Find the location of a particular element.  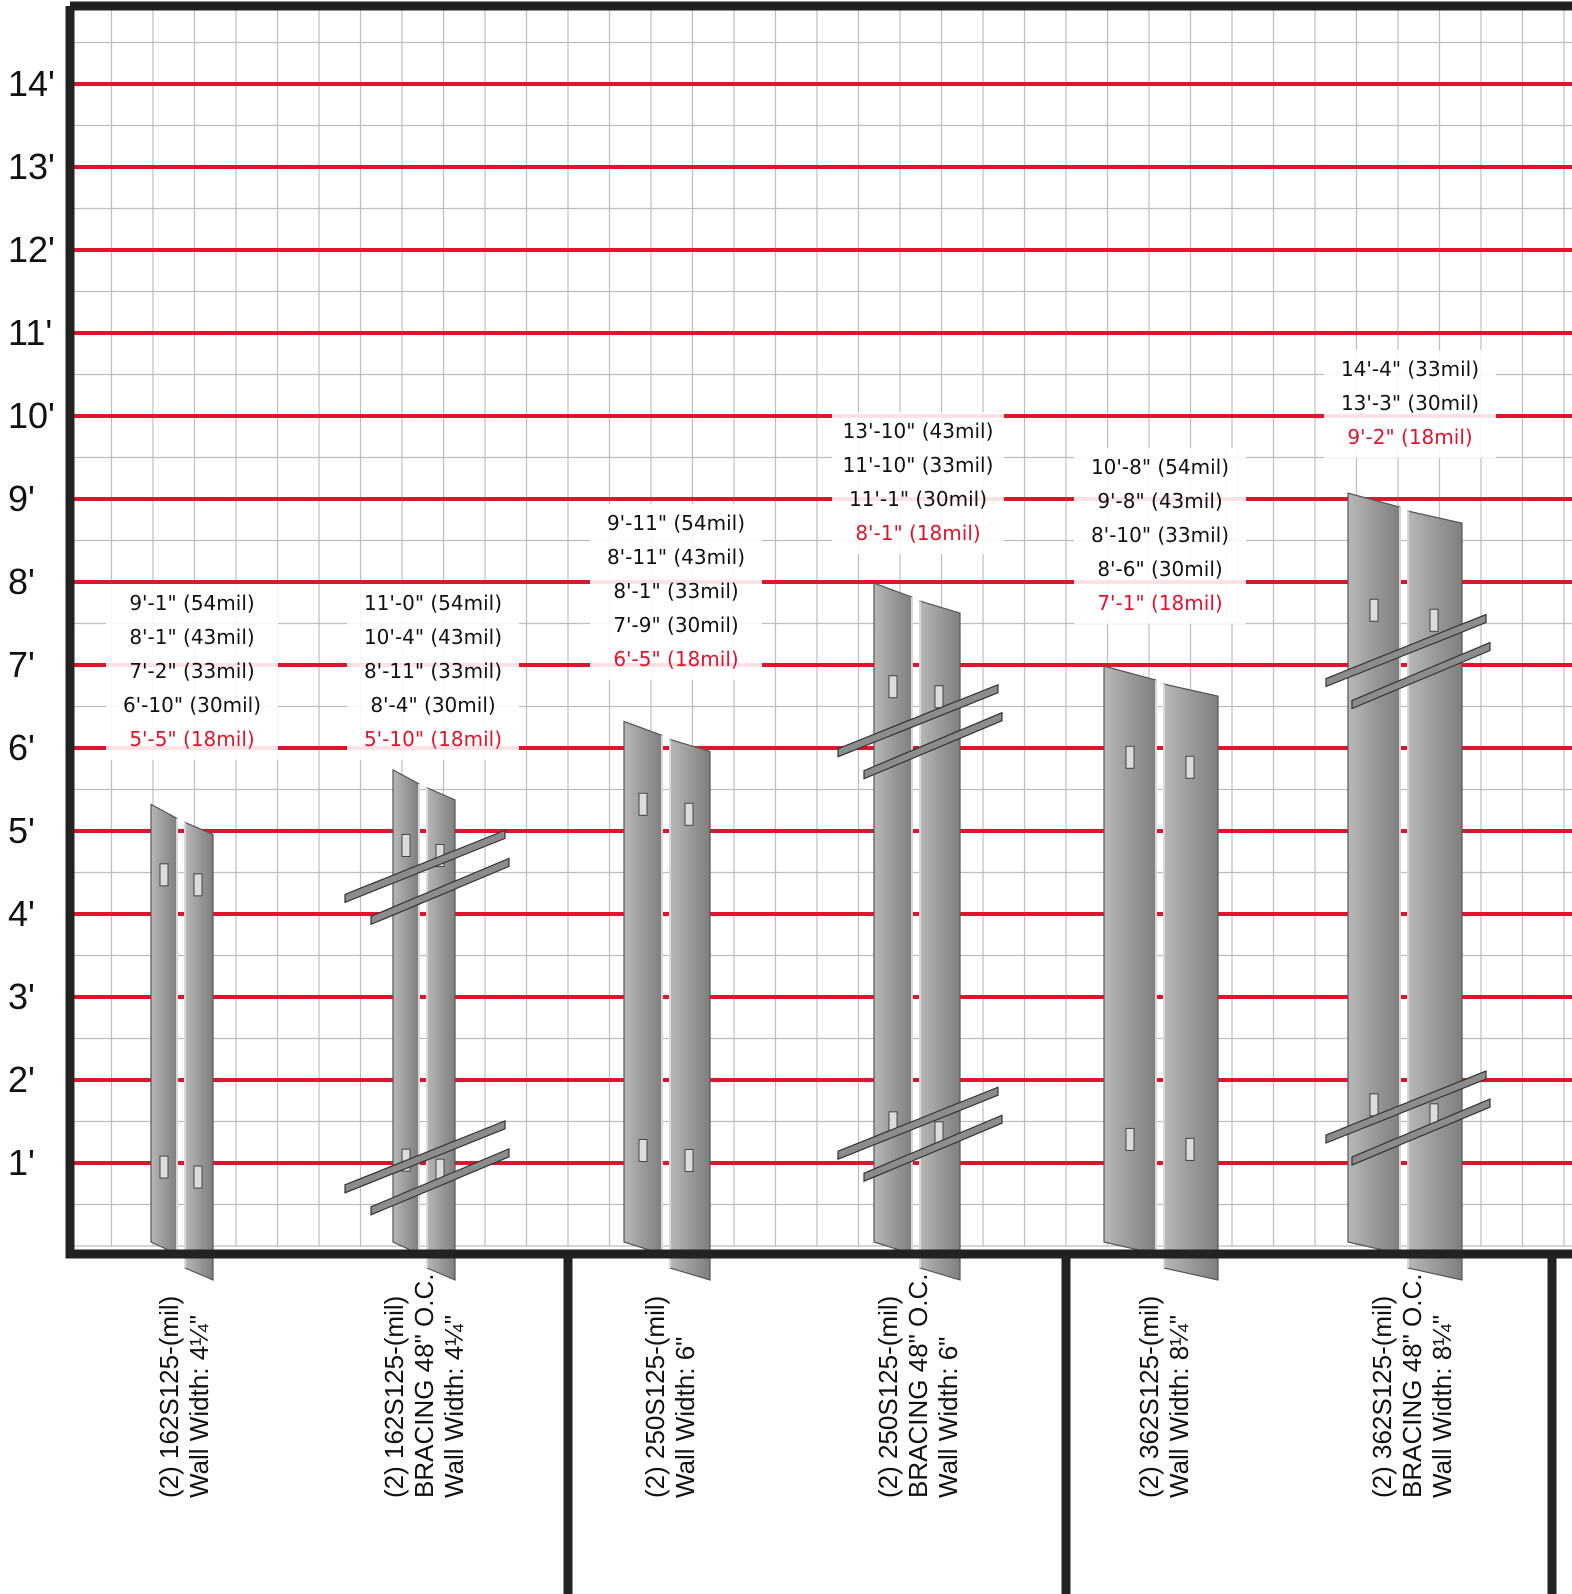

y-axis-ticks: 1' 2' 3' 4' 5' 6' 7' 8' 9' 10' 11' 12' 13' 14' is located at coordinates (31, 623).